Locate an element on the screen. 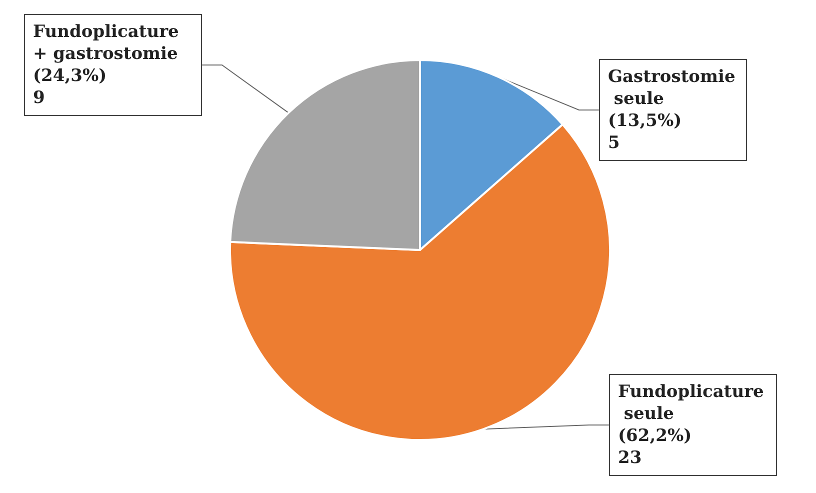  slice-label: Fundoplicature seule is located at coordinates (691, 403).